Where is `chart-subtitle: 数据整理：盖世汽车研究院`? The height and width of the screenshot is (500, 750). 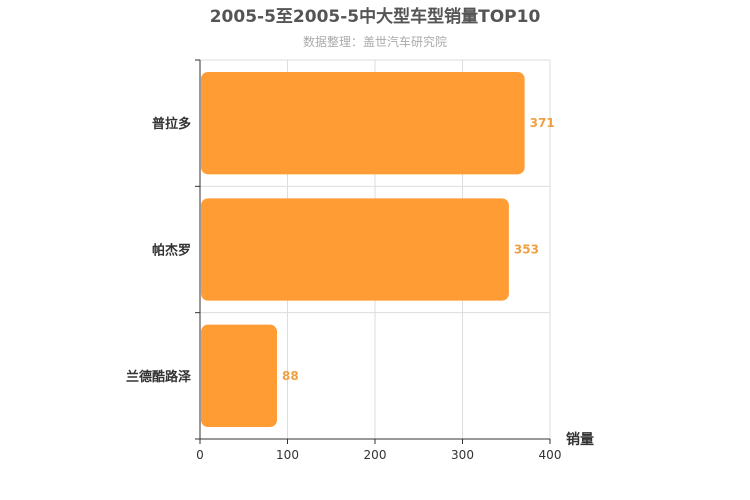
chart-subtitle: 数据整理：盖世汽车研究院 is located at coordinates (375, 41).